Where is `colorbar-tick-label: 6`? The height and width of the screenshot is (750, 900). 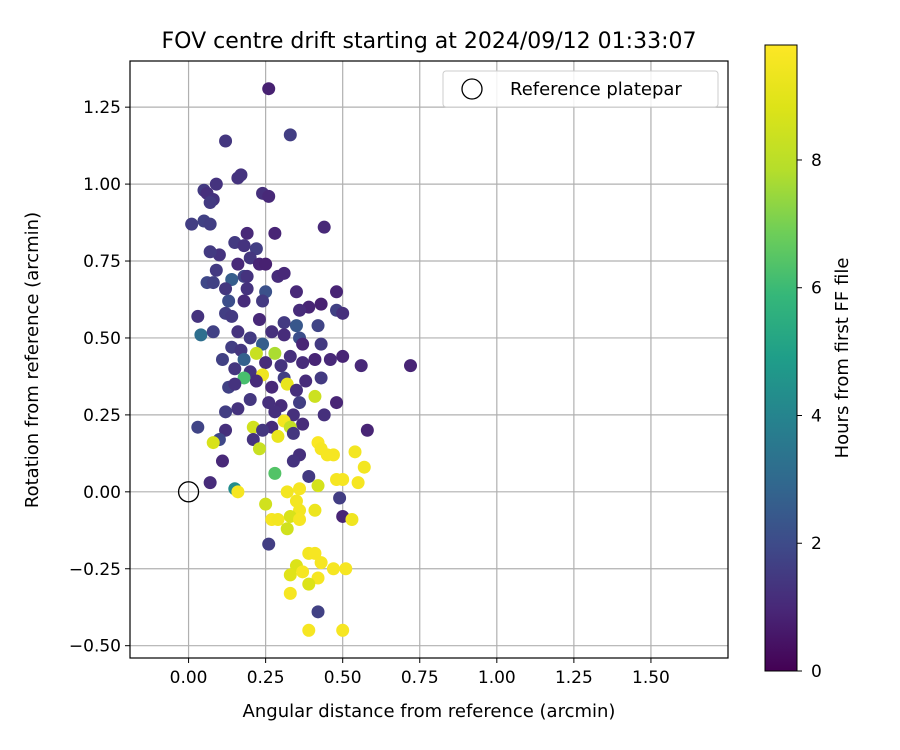
colorbar-tick-label: 6 is located at coordinates (816, 289).